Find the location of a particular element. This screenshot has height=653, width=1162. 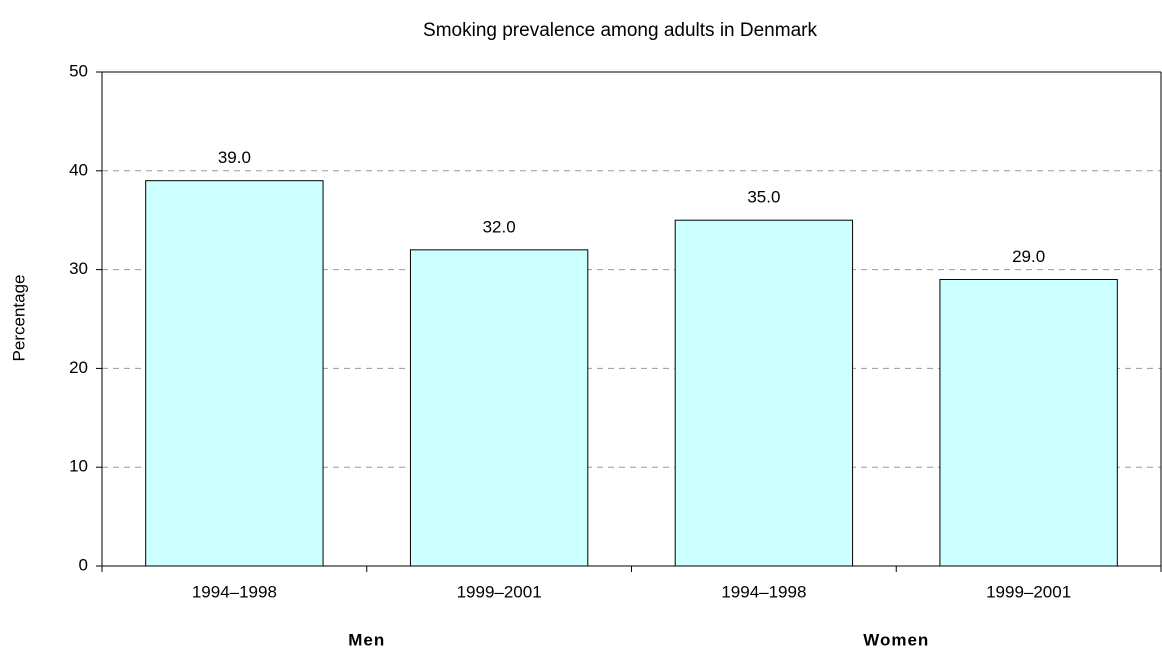

y-axis-label: Percentage is located at coordinates (18, 318).